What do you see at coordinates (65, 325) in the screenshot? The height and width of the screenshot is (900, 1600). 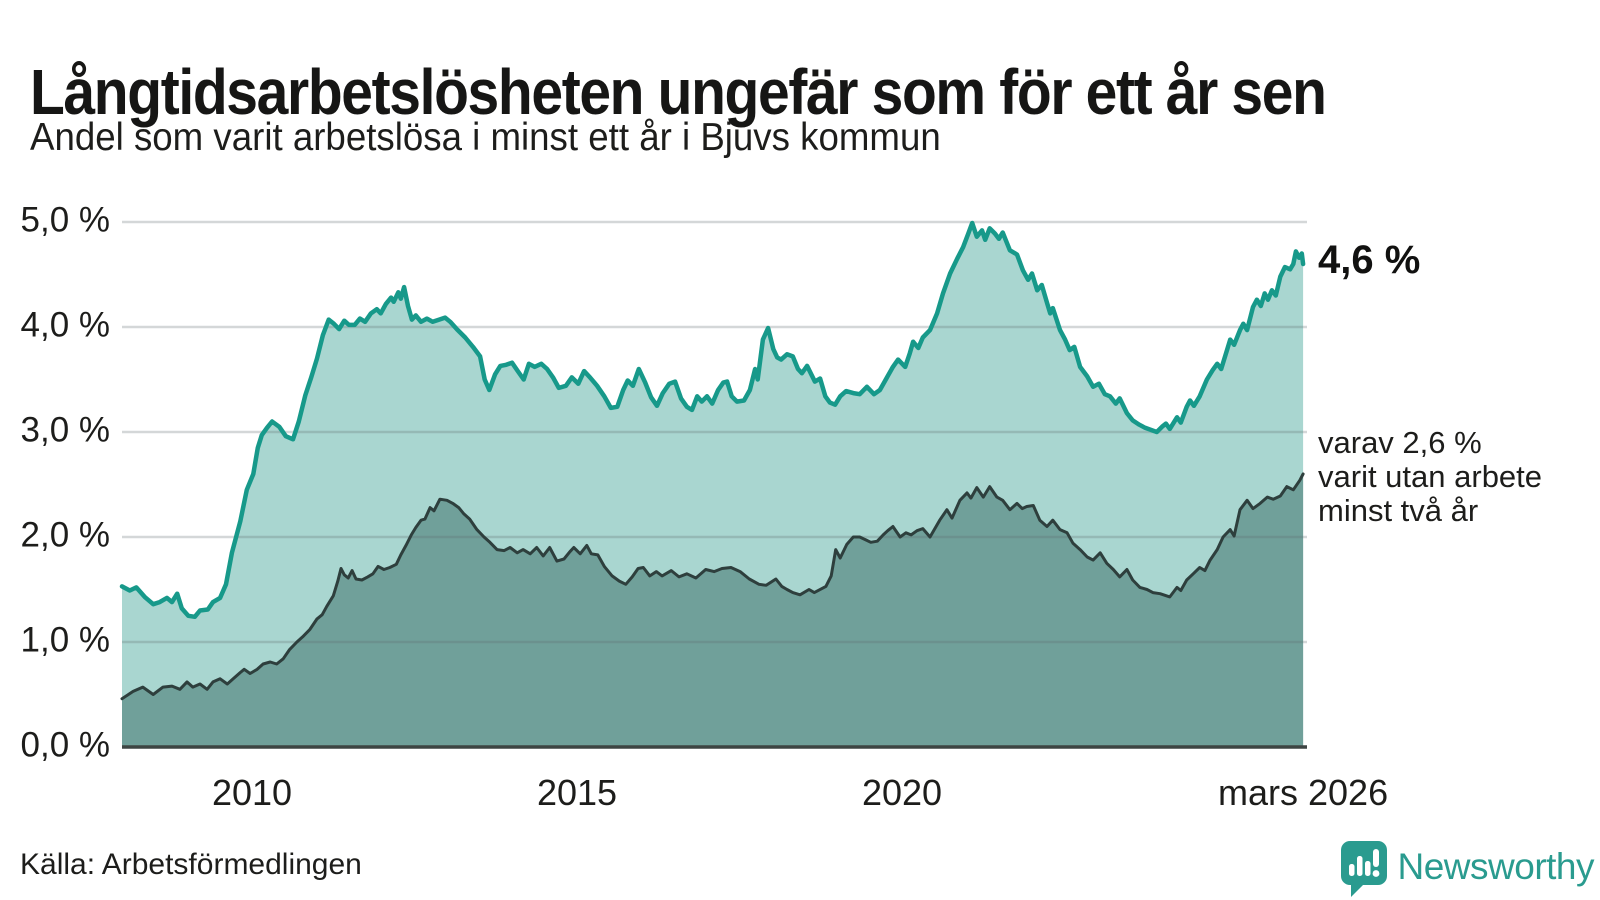 I see `y-axis-tick-label: 4,0 %` at bounding box center [65, 325].